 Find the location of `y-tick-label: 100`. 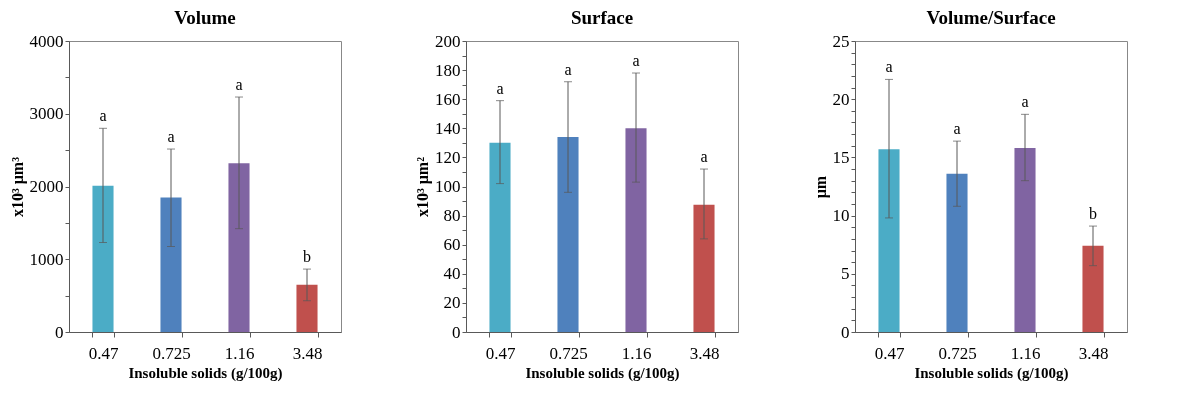

y-tick-label: 100 is located at coordinates (448, 186).